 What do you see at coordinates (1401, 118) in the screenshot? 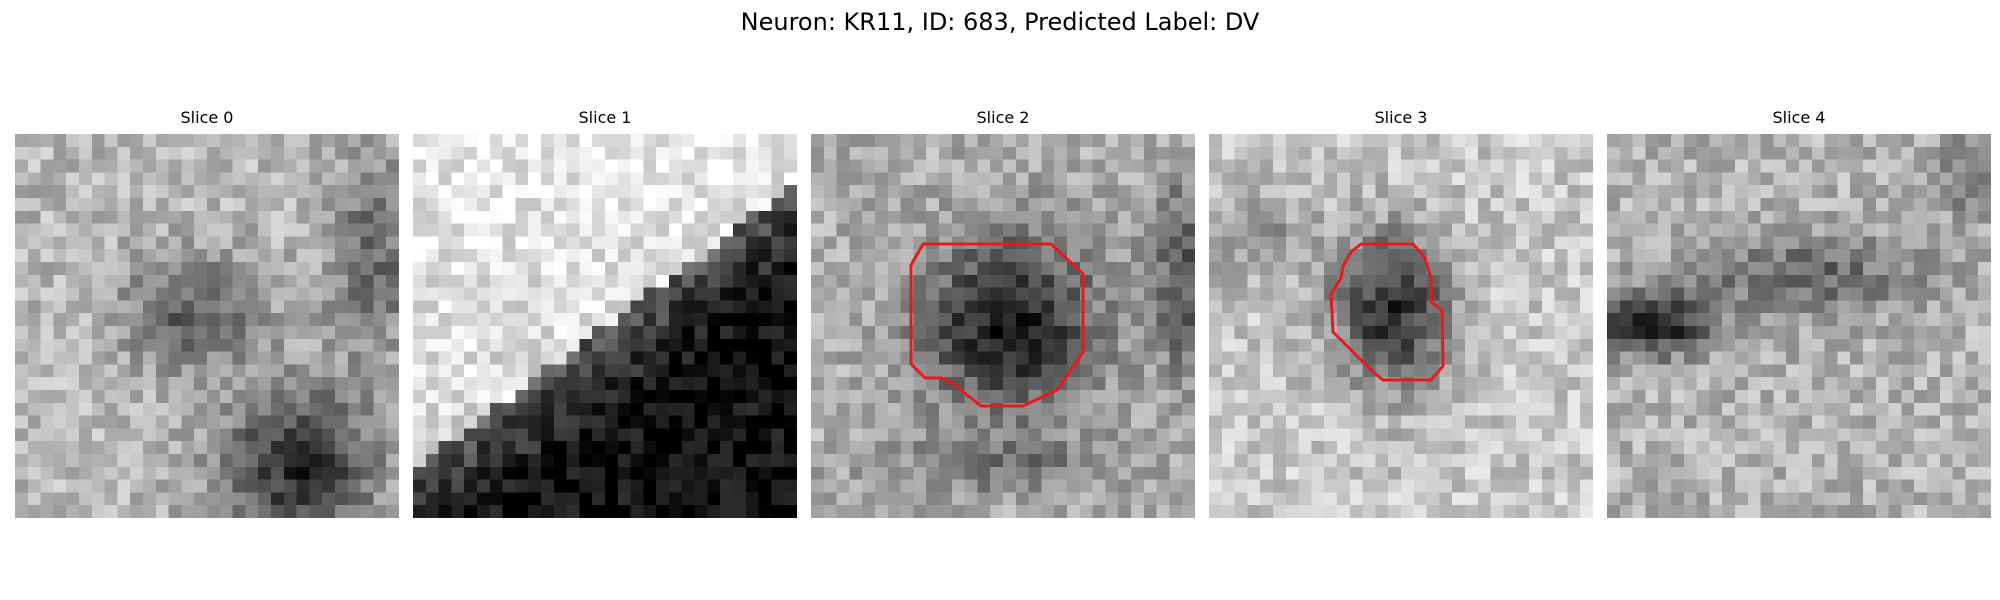
I see `slice-title-3: Slice 3` at bounding box center [1401, 118].